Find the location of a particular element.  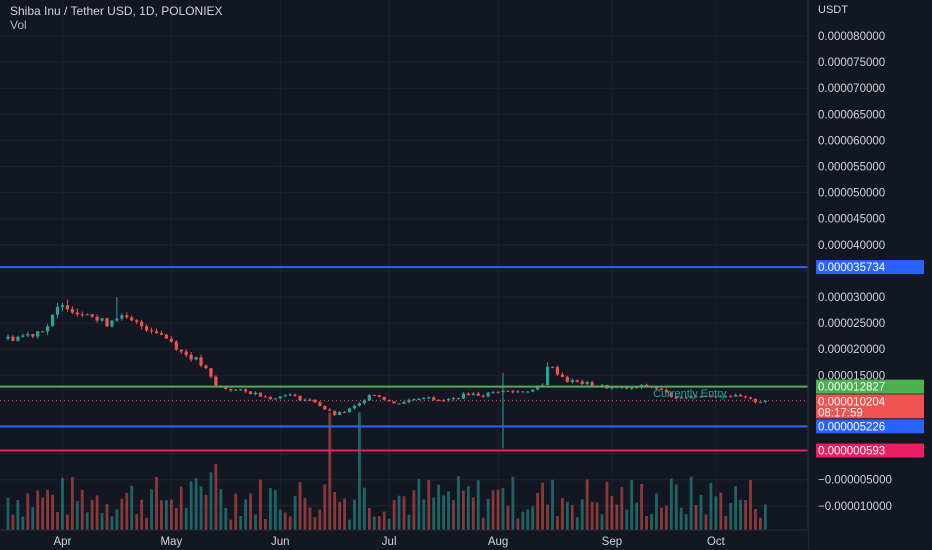

price-label-text: 0.000000593 is located at coordinates (851, 452).